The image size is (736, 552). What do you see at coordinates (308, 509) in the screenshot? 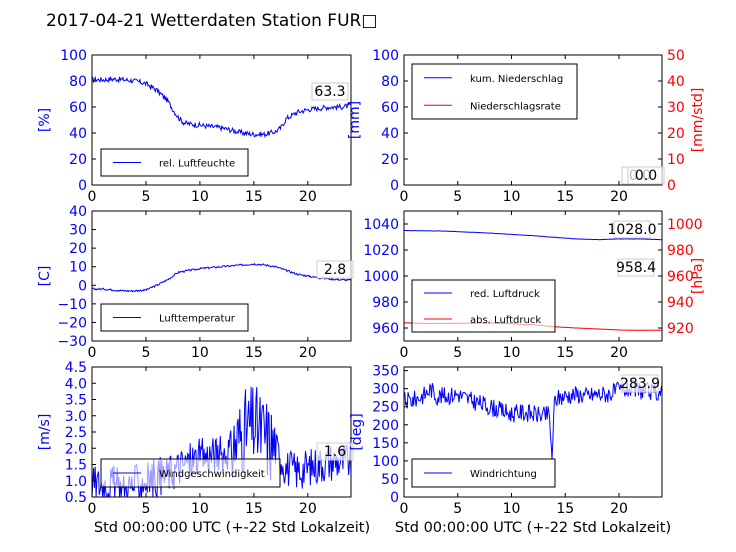
I see `x-tick-label-wind_speed: 20` at bounding box center [308, 509].